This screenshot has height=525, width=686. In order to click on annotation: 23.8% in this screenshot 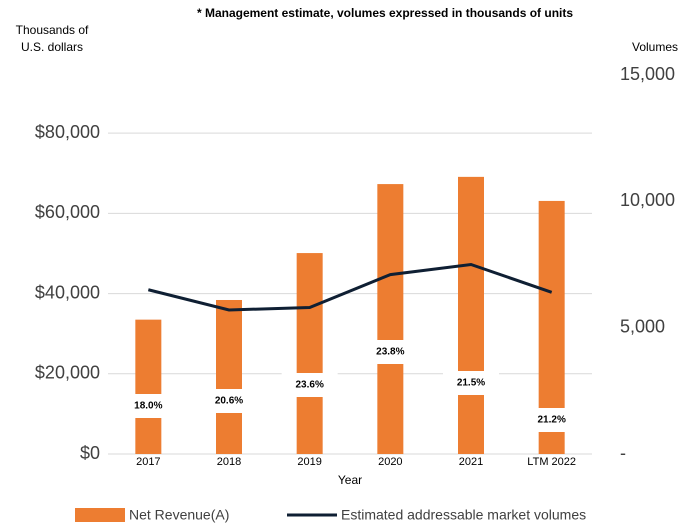, I will do `click(390, 352)`.